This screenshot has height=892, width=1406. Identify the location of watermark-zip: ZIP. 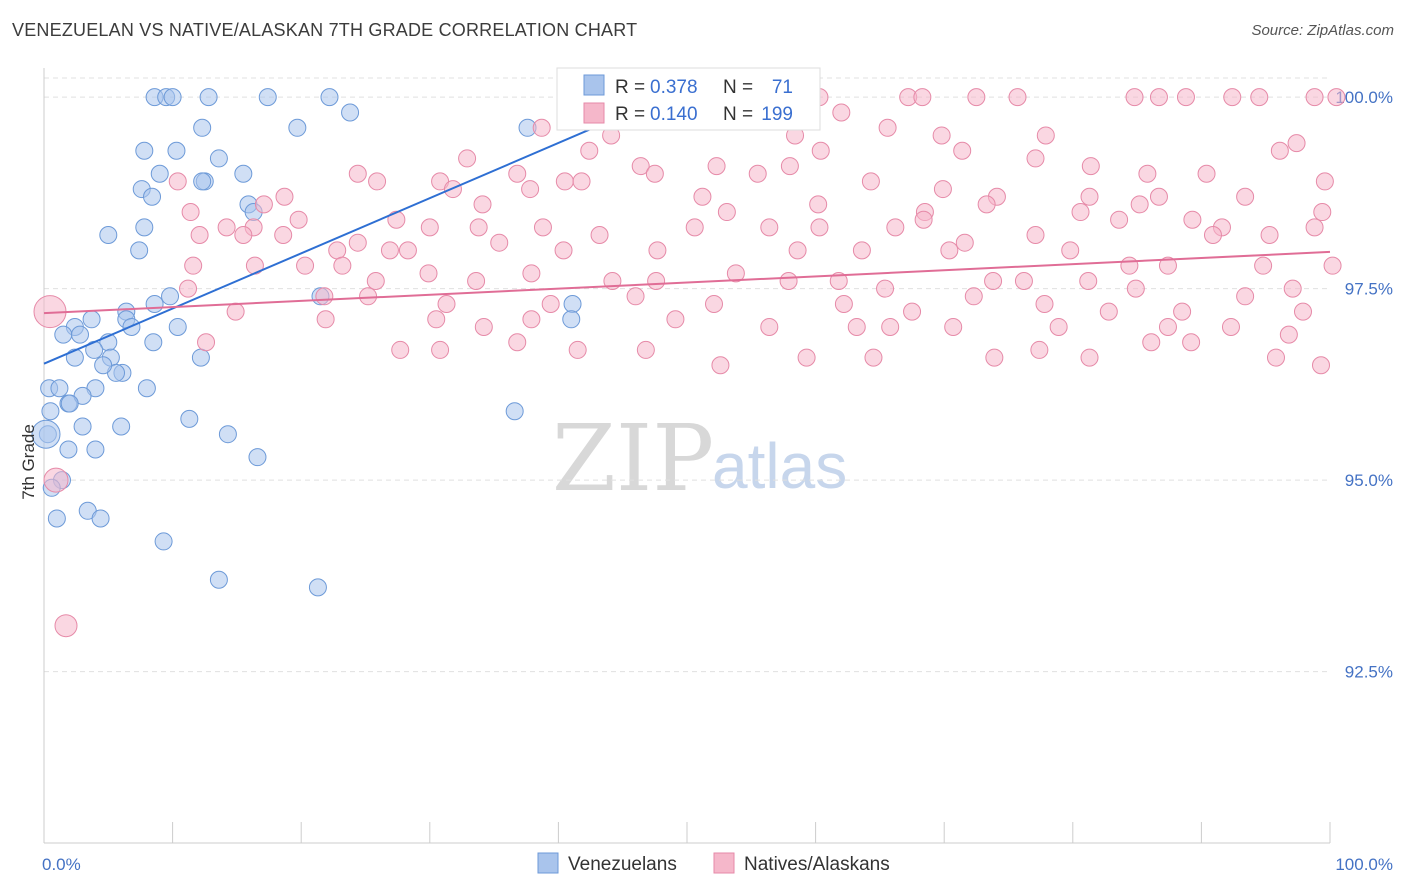
(633, 458).